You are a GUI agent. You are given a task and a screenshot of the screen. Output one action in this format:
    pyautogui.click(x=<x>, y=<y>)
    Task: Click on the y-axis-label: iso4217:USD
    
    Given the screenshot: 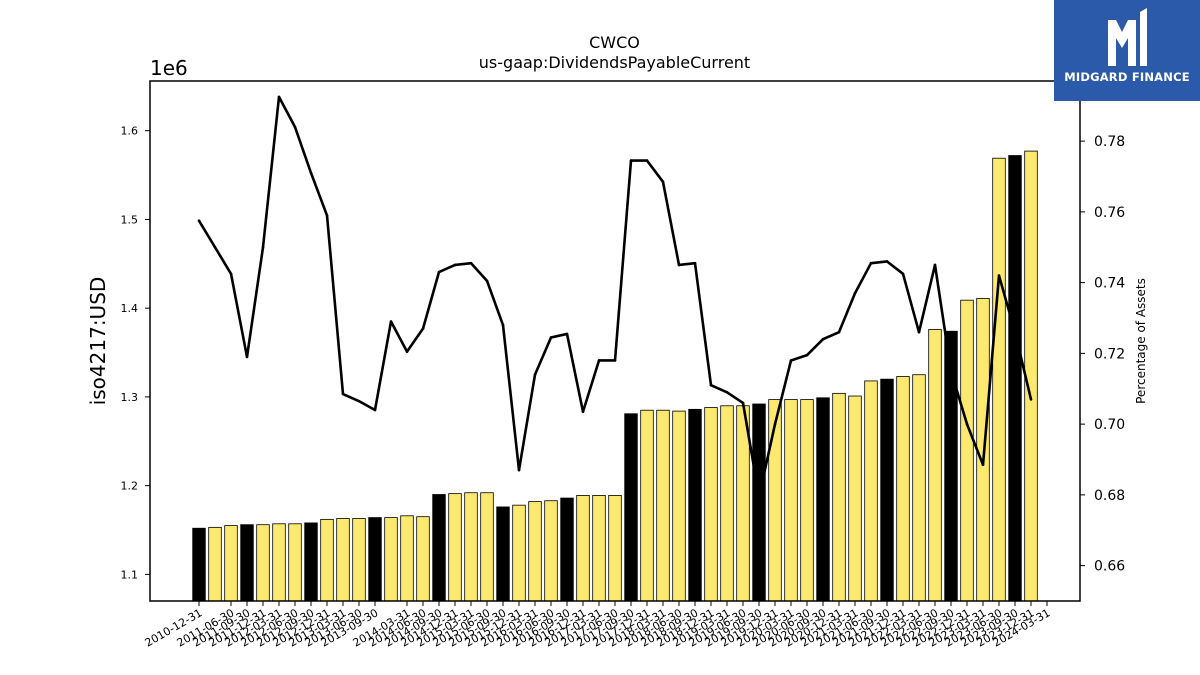 What is the action you would take?
    pyautogui.click(x=98, y=341)
    